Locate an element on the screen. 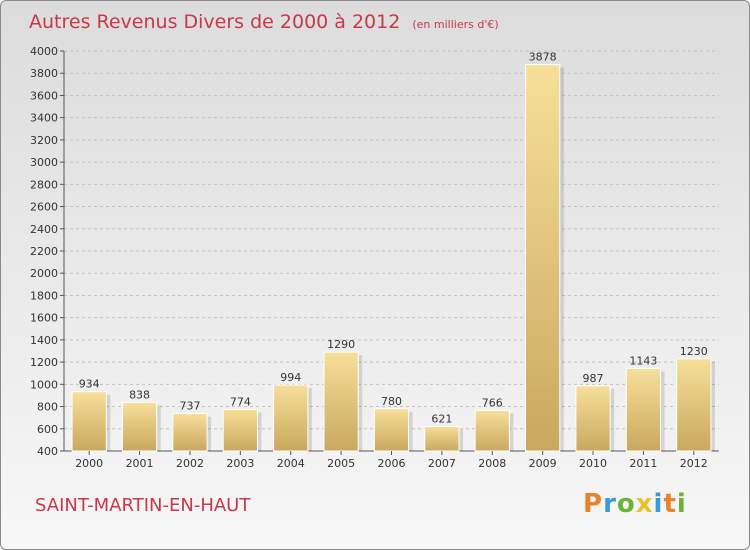 The image size is (750, 550). x-tick-label: 2009 is located at coordinates (543, 463).